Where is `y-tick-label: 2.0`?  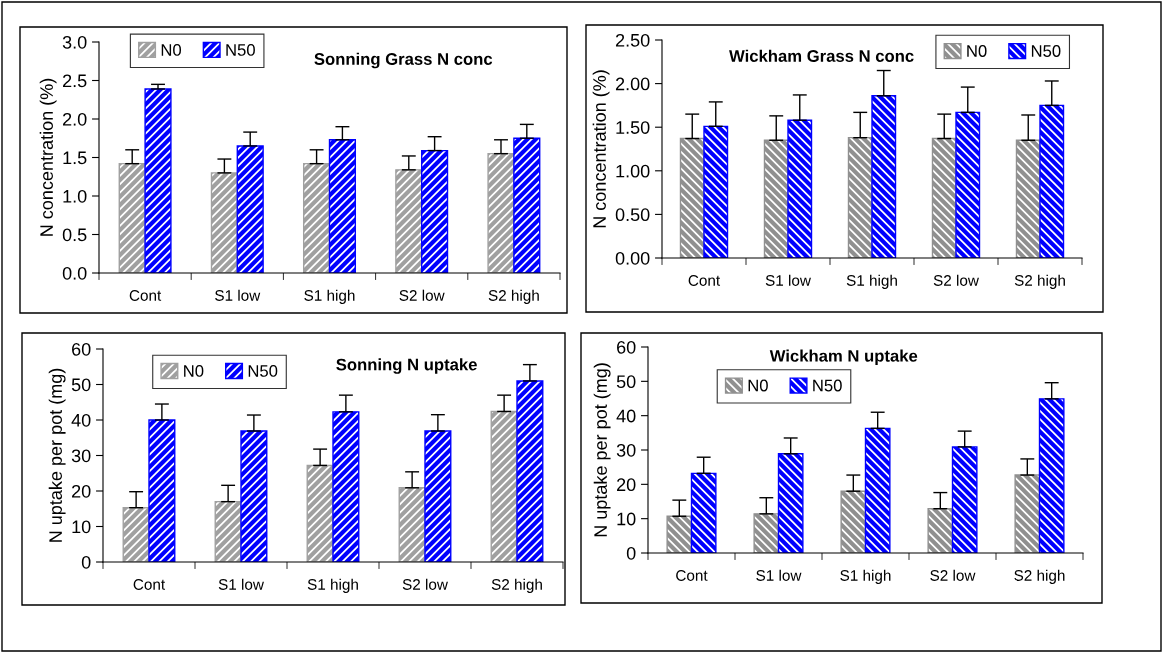 y-tick-label: 2.0 is located at coordinates (75, 119).